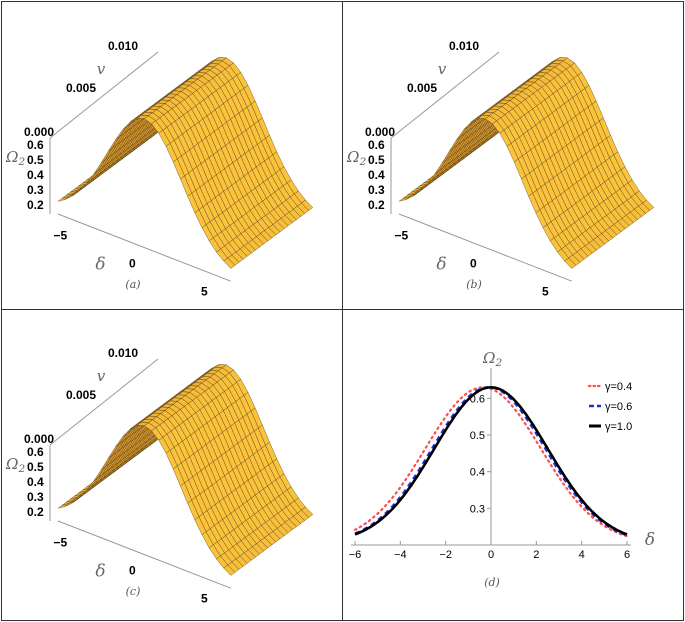 This screenshot has width=685, height=622. I want to click on legend-entry: γ=1.0, so click(618, 427).